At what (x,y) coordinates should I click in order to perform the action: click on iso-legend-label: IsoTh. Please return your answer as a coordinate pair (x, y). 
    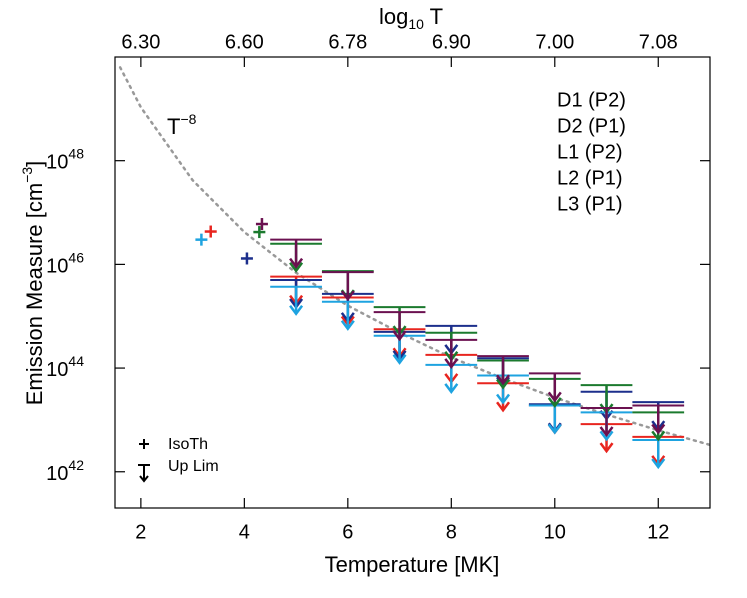
    Looking at the image, I should click on (188, 444).